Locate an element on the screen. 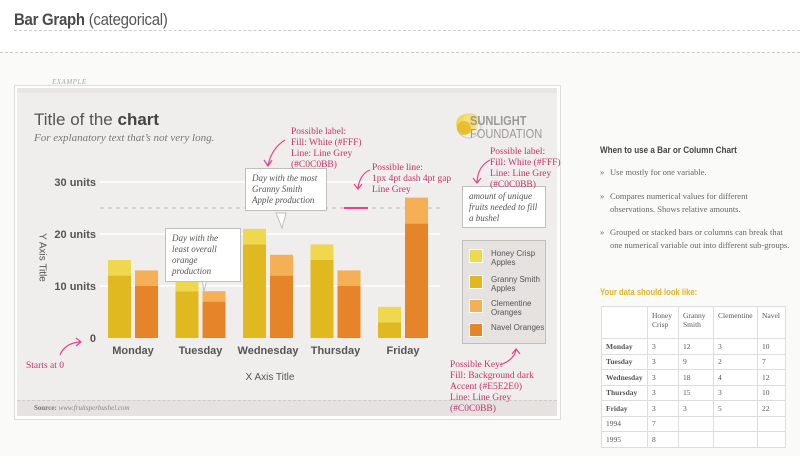 The image size is (800, 456). annotation-starts-at-zero: Starts at 0 is located at coordinates (45, 366).